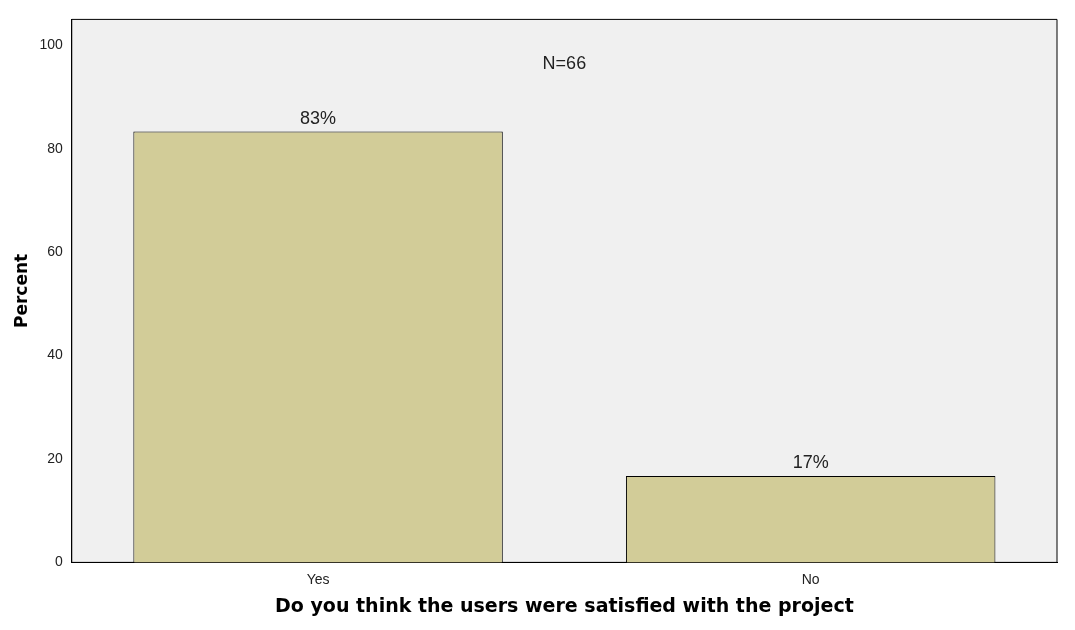 The width and height of the screenshot is (1075, 630). What do you see at coordinates (55, 354) in the screenshot?
I see `y-tick-label: 40` at bounding box center [55, 354].